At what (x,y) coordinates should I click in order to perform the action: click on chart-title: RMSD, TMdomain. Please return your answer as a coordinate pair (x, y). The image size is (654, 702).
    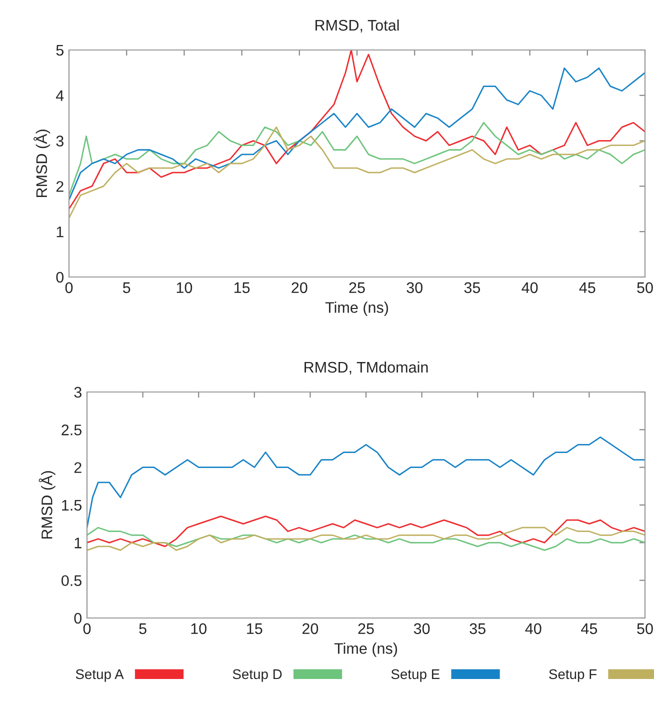
    Looking at the image, I should click on (366, 368).